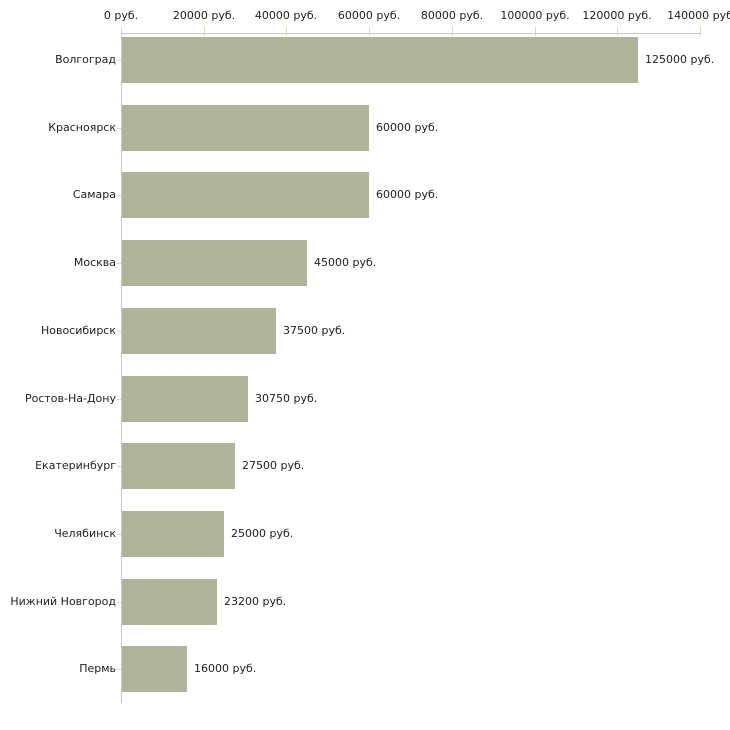 This screenshot has width=730, height=730. Describe the element at coordinates (82, 127) in the screenshot. I see `category-label: Красноярск` at that location.